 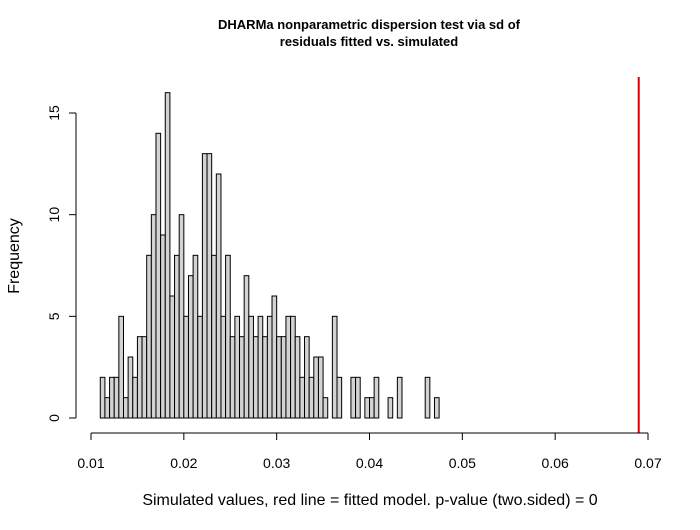 What do you see at coordinates (90, 463) in the screenshot?
I see `x-tick-label: 0.01` at bounding box center [90, 463].